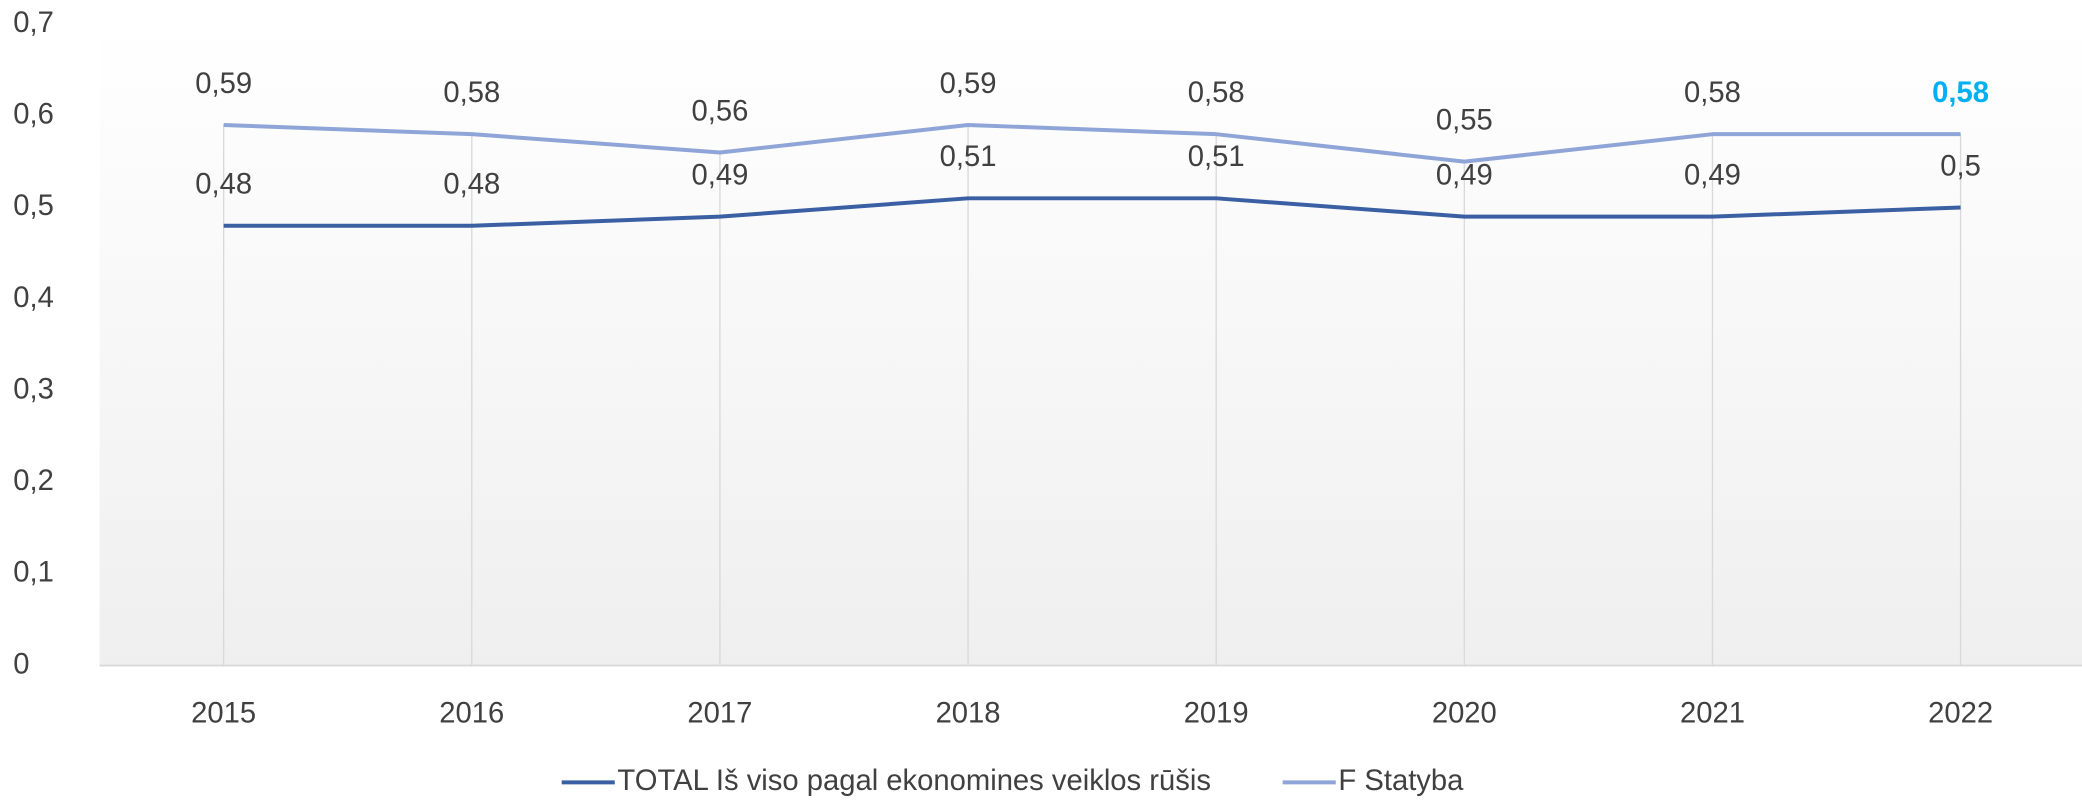 This screenshot has height=800, width=2082. What do you see at coordinates (223, 713) in the screenshot?
I see `x-tick-label: 2015` at bounding box center [223, 713].